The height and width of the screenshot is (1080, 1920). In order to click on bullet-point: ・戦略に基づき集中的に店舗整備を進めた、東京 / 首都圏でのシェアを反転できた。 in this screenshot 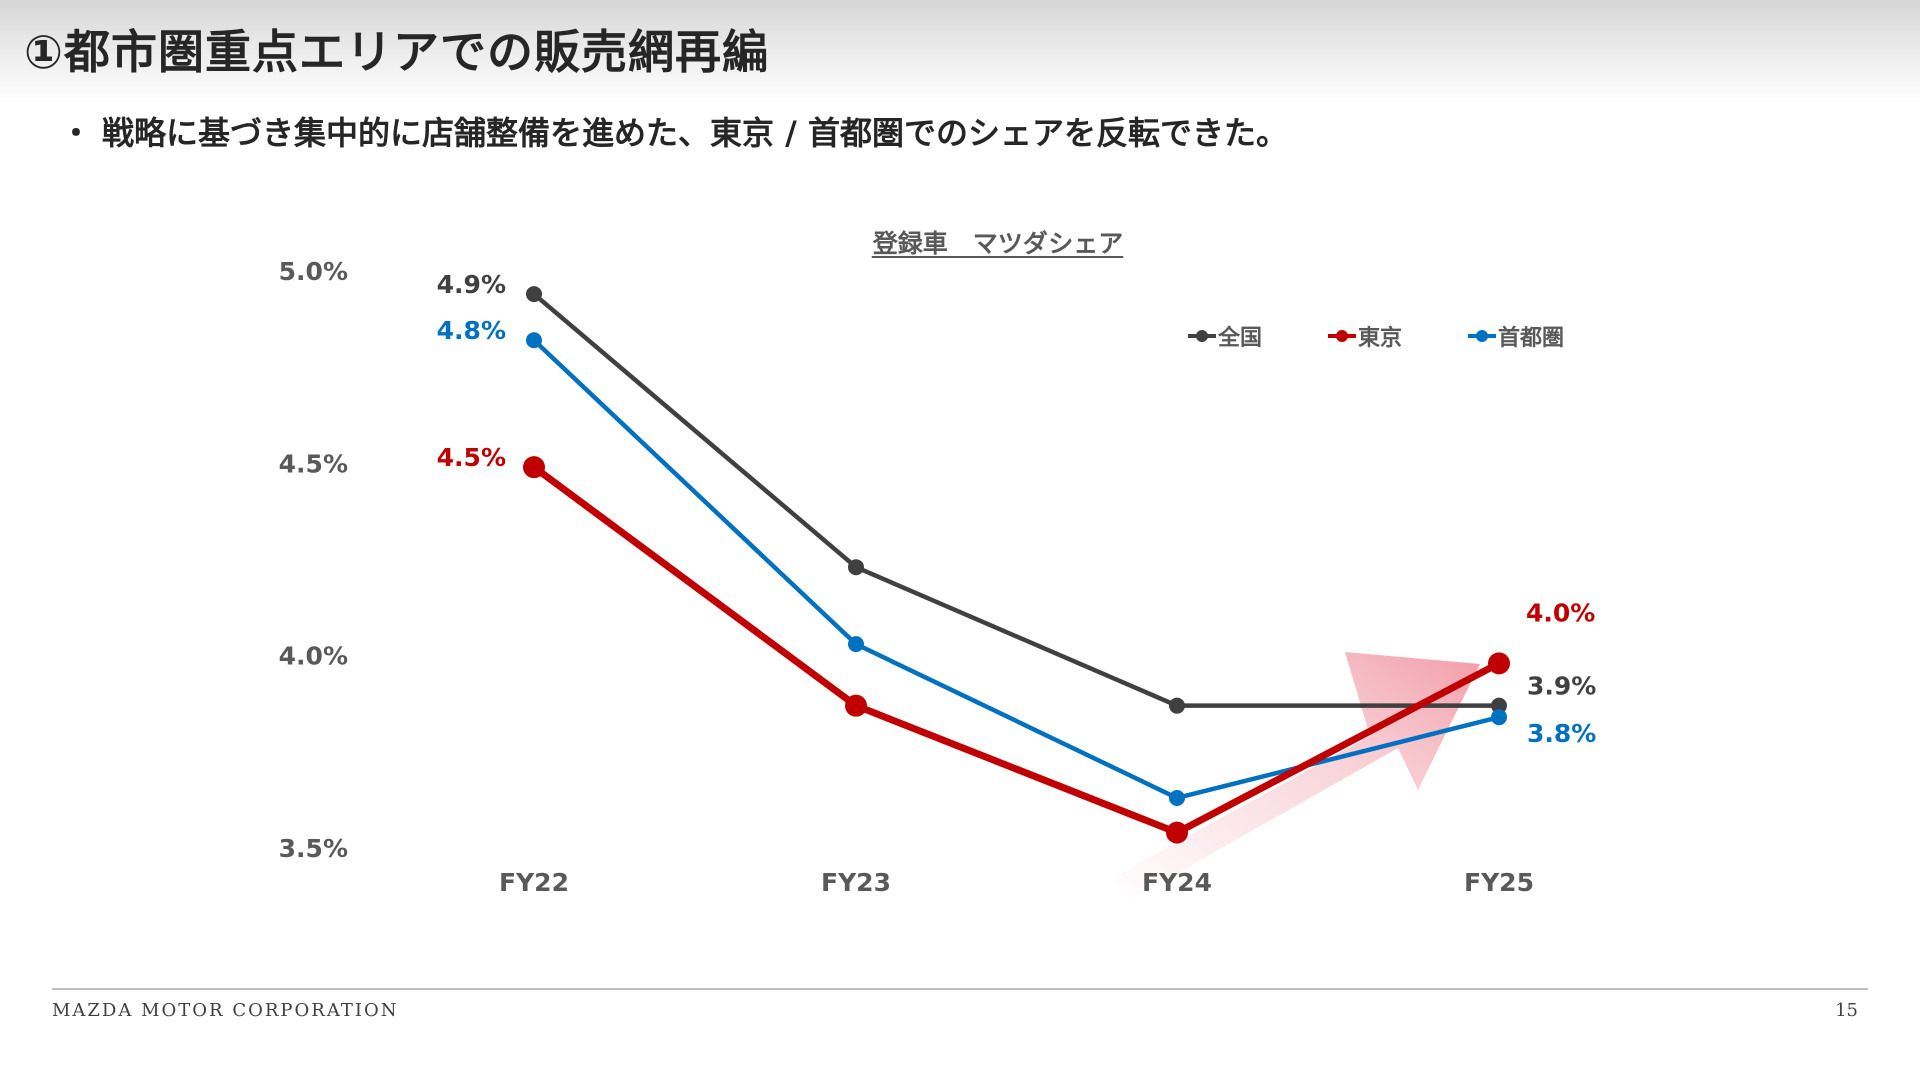, I will do `click(674, 131)`.